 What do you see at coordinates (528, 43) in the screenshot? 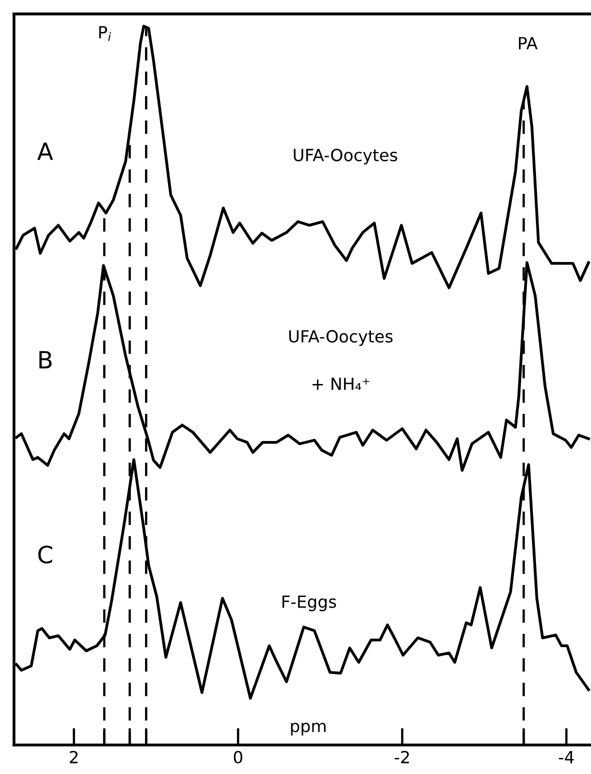
I see `annotation: PA` at bounding box center [528, 43].